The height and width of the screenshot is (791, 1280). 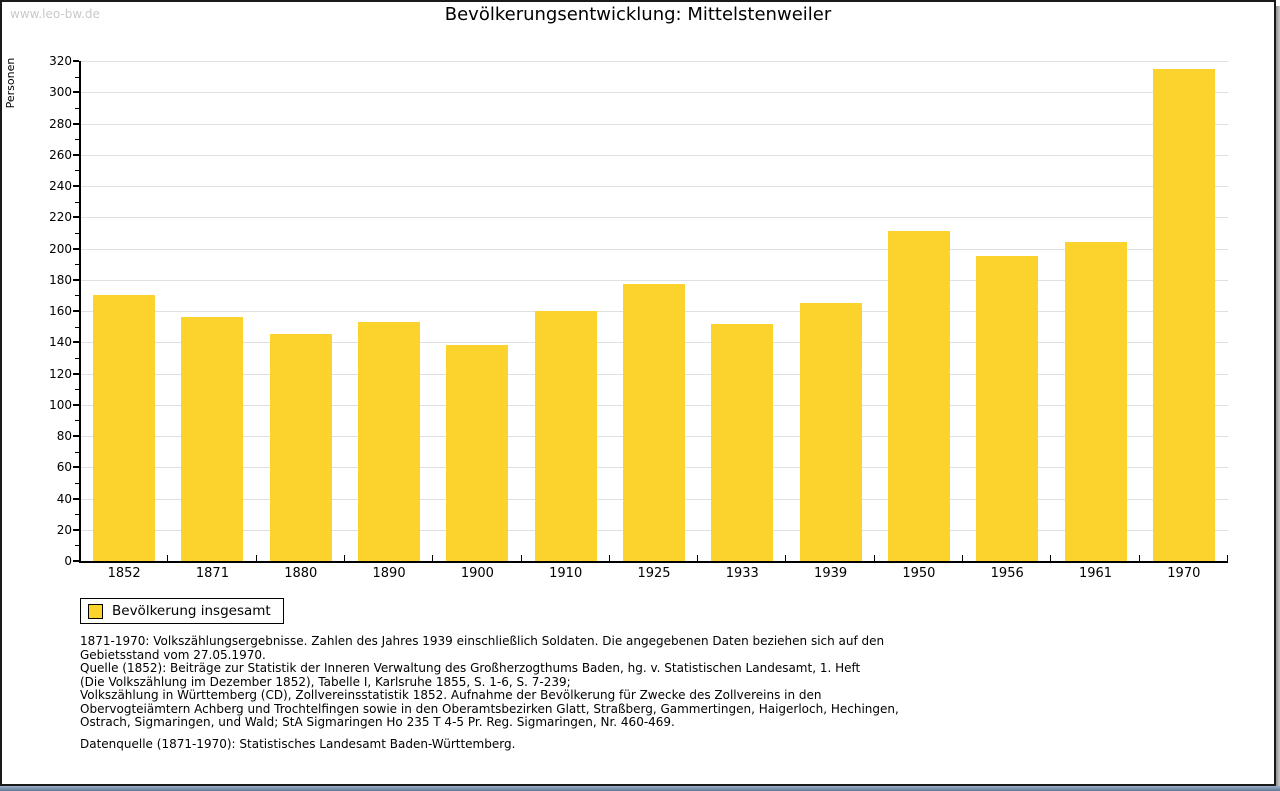 What do you see at coordinates (919, 573) in the screenshot?
I see `x-tick-label: 1950` at bounding box center [919, 573].